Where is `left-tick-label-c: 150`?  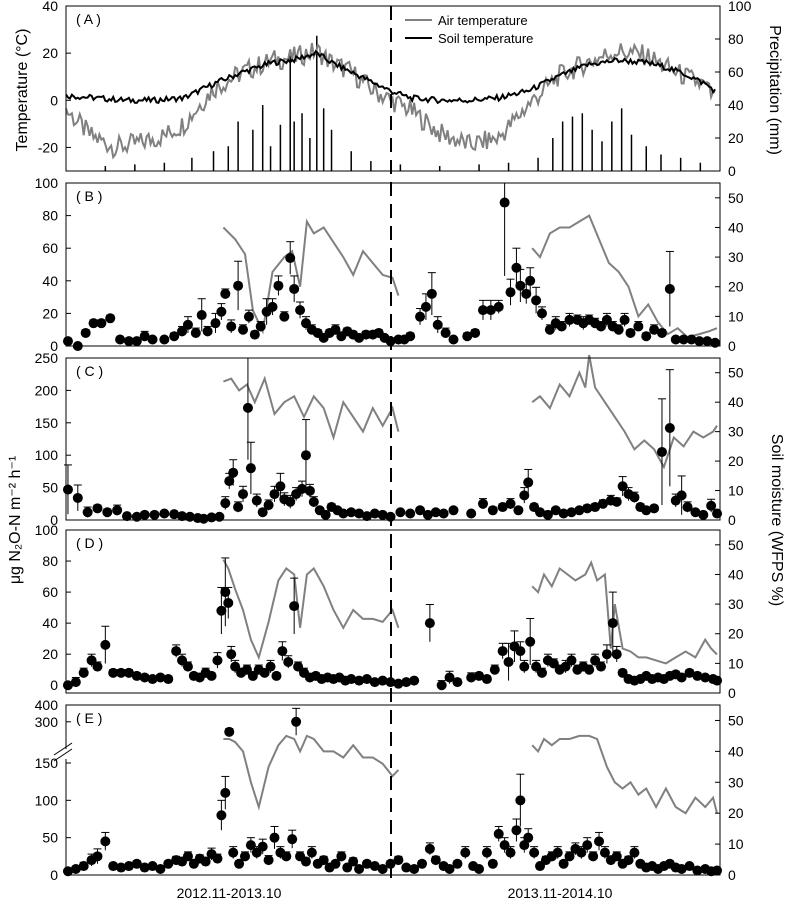
left-tick-label-c: 150 is located at coordinates (47, 423).